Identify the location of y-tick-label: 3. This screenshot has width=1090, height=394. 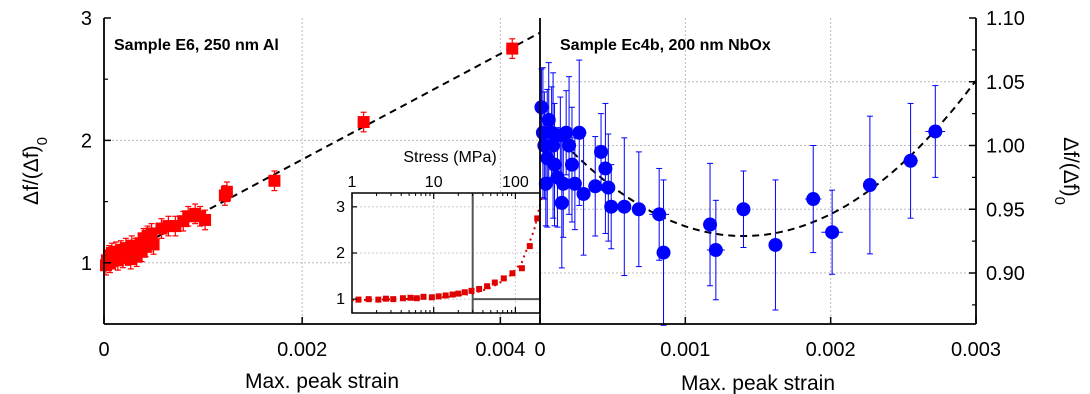
(86, 19).